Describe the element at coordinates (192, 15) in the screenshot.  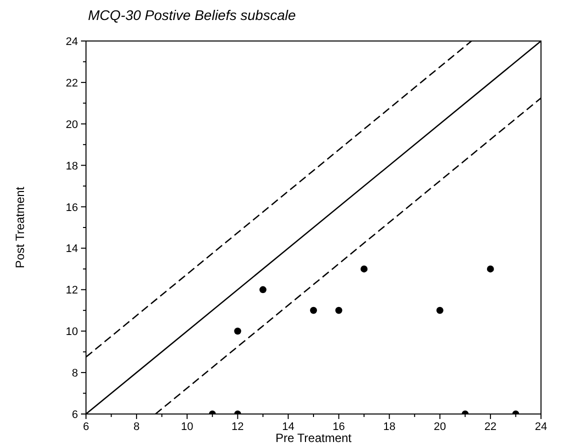
I see `chart-title: MCQ-30 Postive Beliefs subscale` at that location.